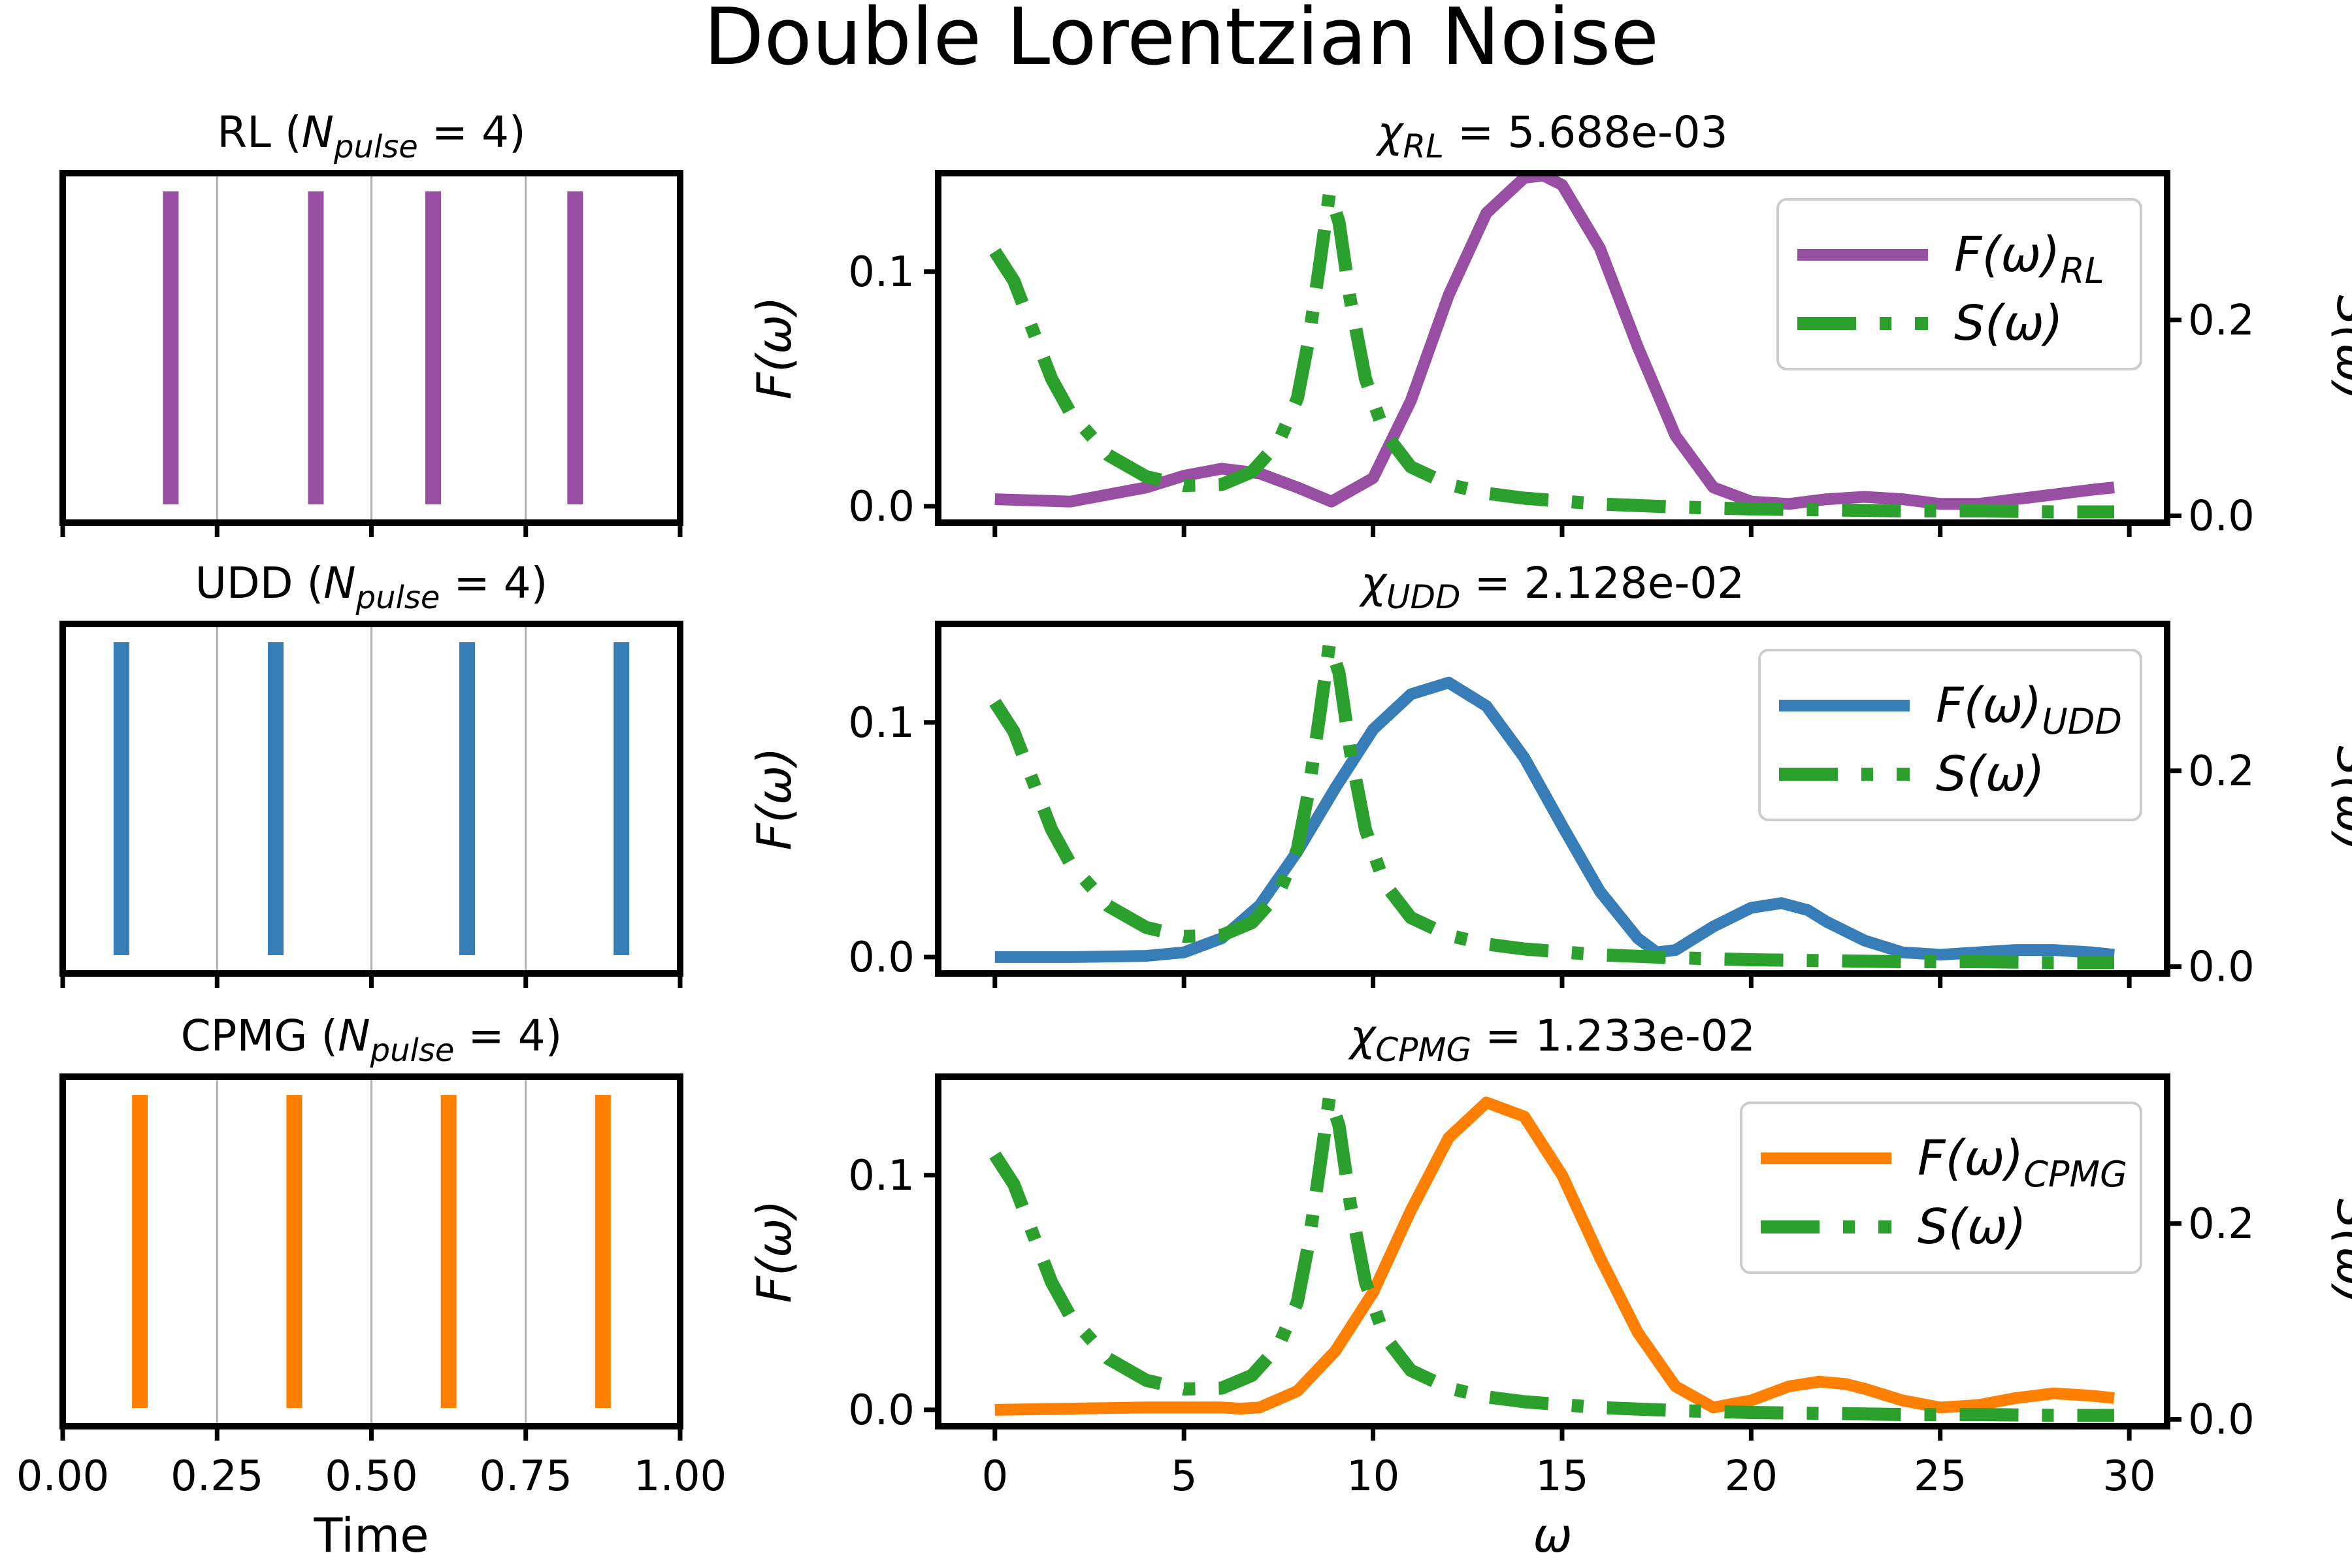 The height and width of the screenshot is (1568, 2352). I want to click on x-tick-label: 20, so click(1751, 1476).